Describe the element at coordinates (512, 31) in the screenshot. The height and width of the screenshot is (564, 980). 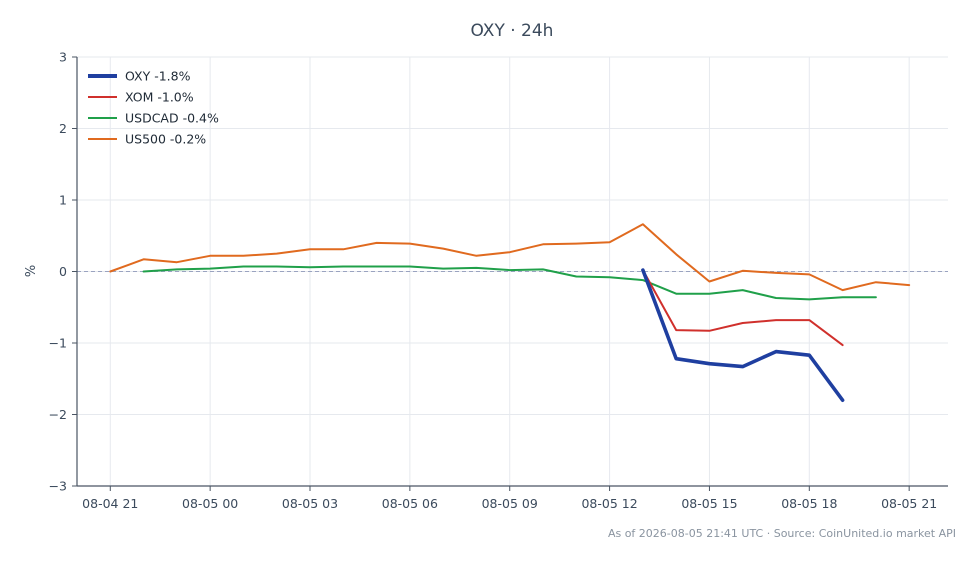
I see `chart-title: OXY · 24h` at that location.